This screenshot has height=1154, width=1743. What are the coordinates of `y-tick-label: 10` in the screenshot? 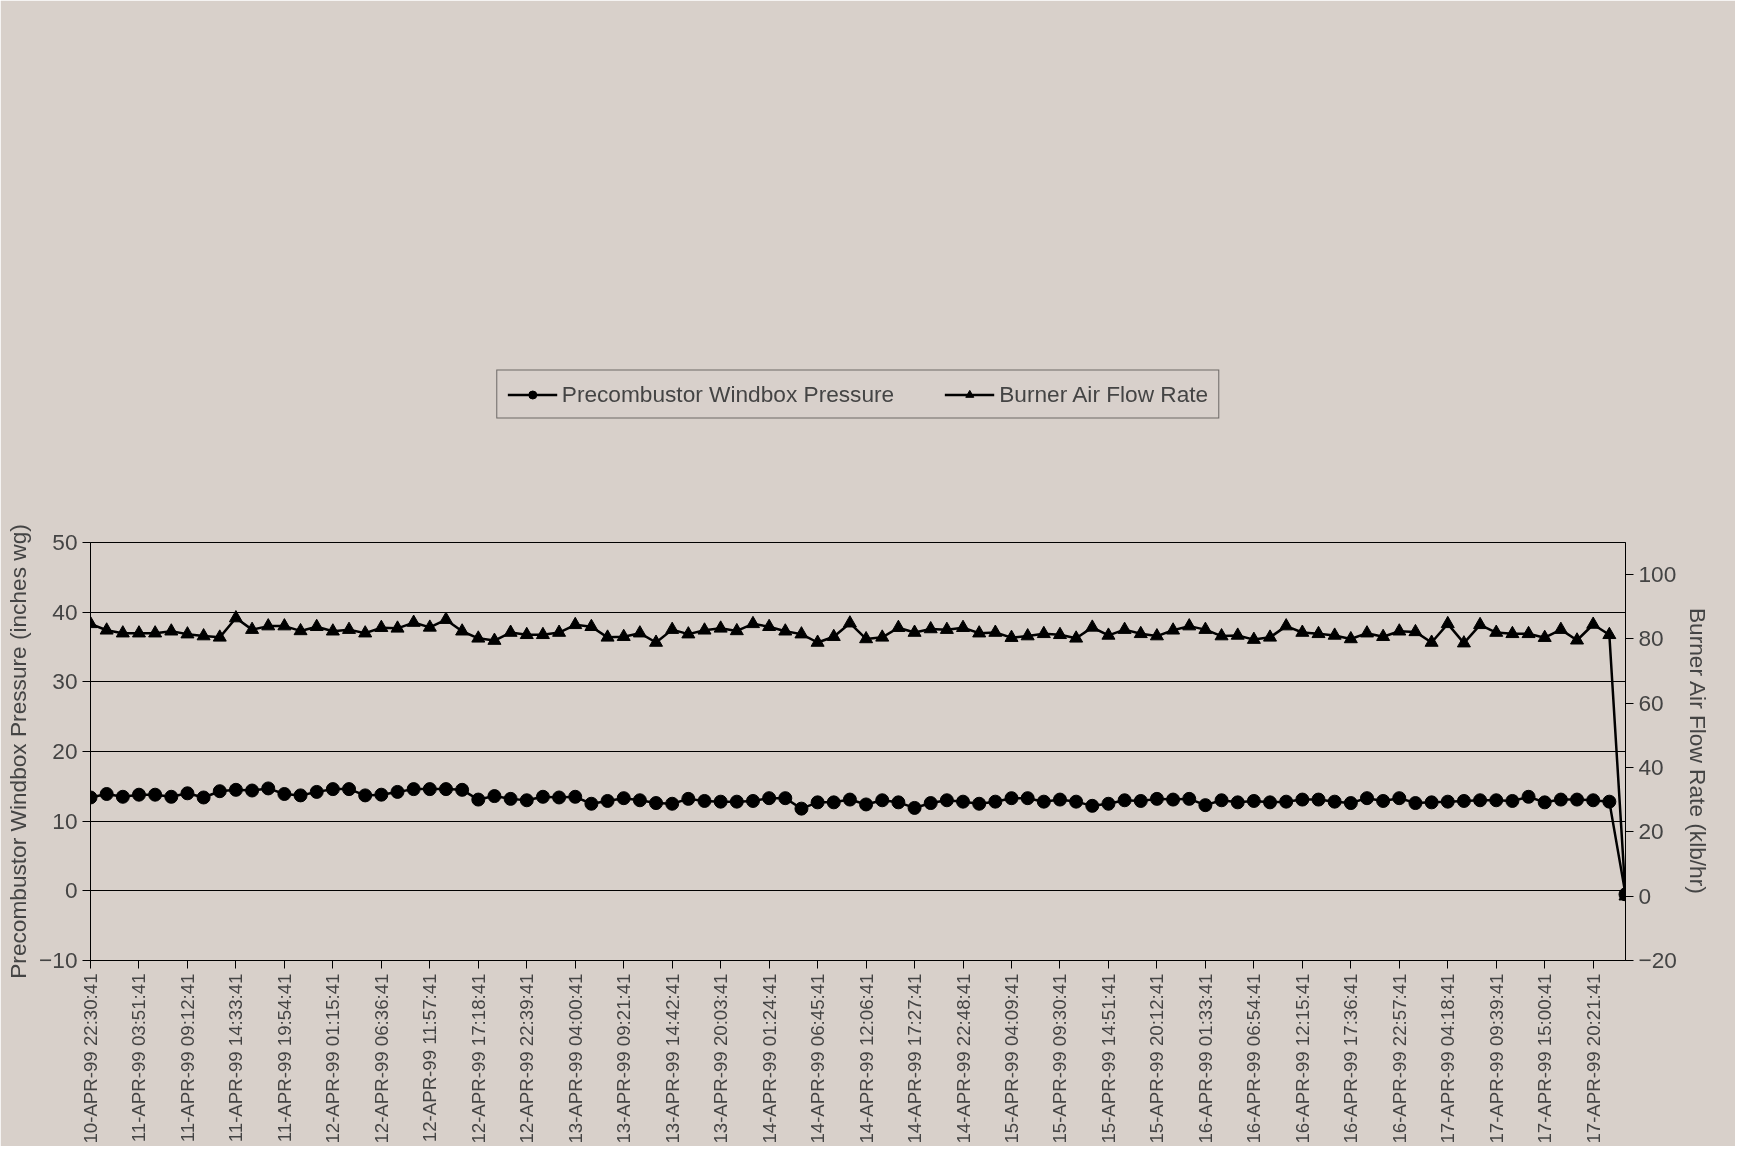 It's located at (65, 820).